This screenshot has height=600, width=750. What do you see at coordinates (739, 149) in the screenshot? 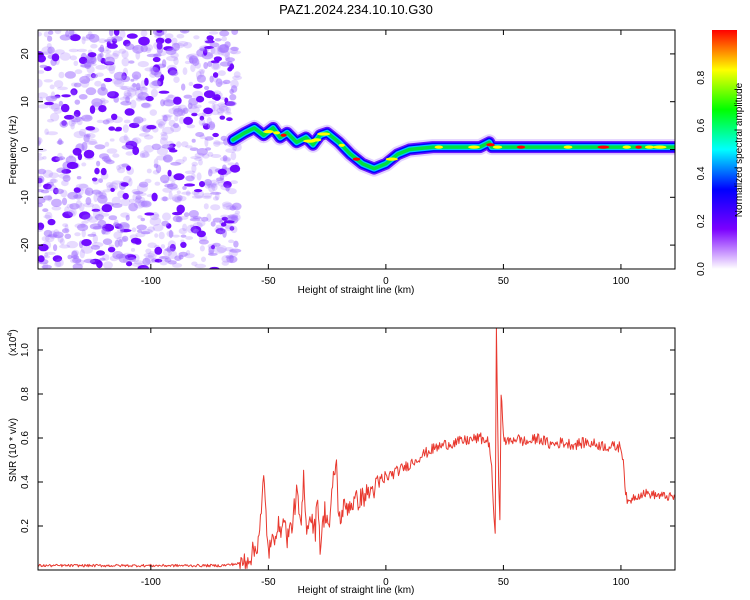
I see `colorbar-label: Normalized spectral amplitude` at bounding box center [739, 149].